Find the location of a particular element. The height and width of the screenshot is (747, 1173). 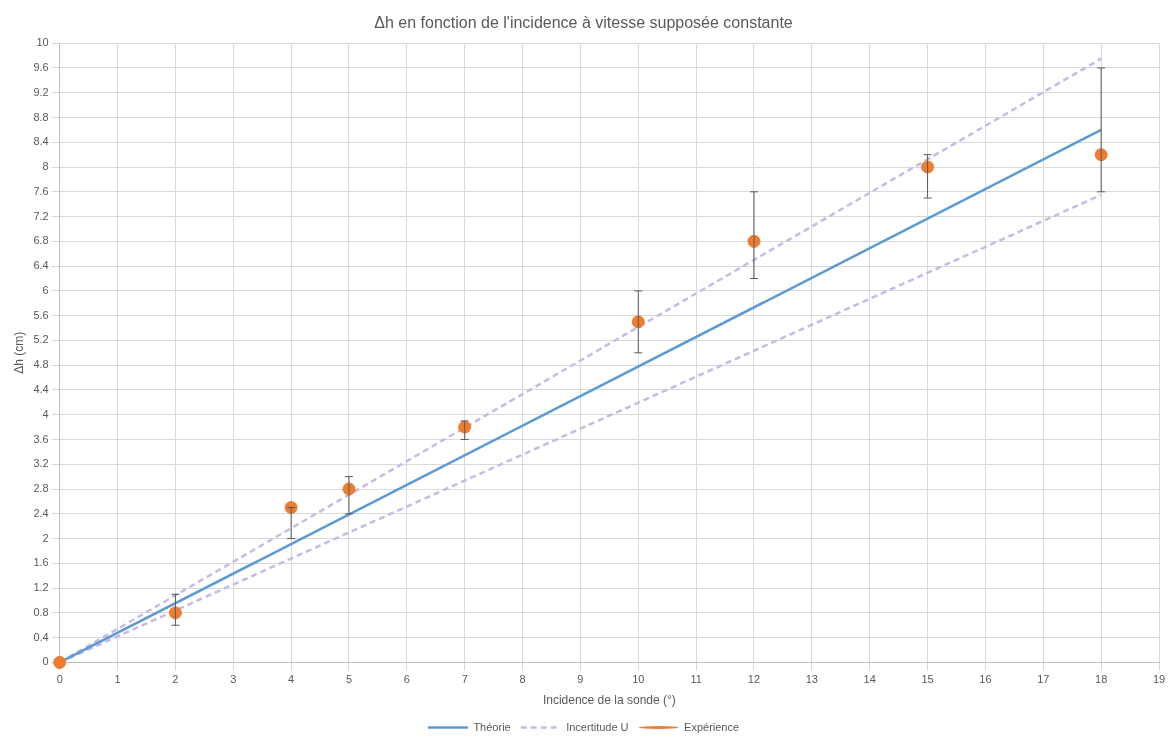

x-tick-label: 14 is located at coordinates (869, 679).